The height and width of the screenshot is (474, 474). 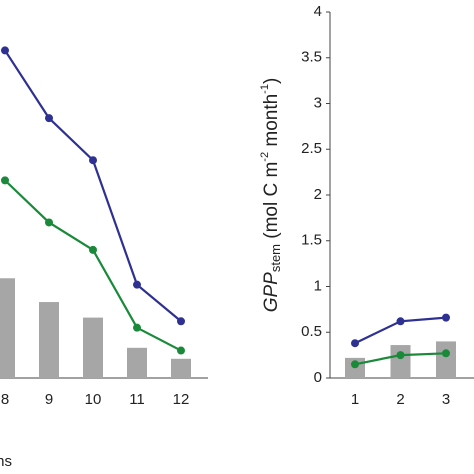 I want to click on y-tick-label: 2, so click(x=318, y=194).